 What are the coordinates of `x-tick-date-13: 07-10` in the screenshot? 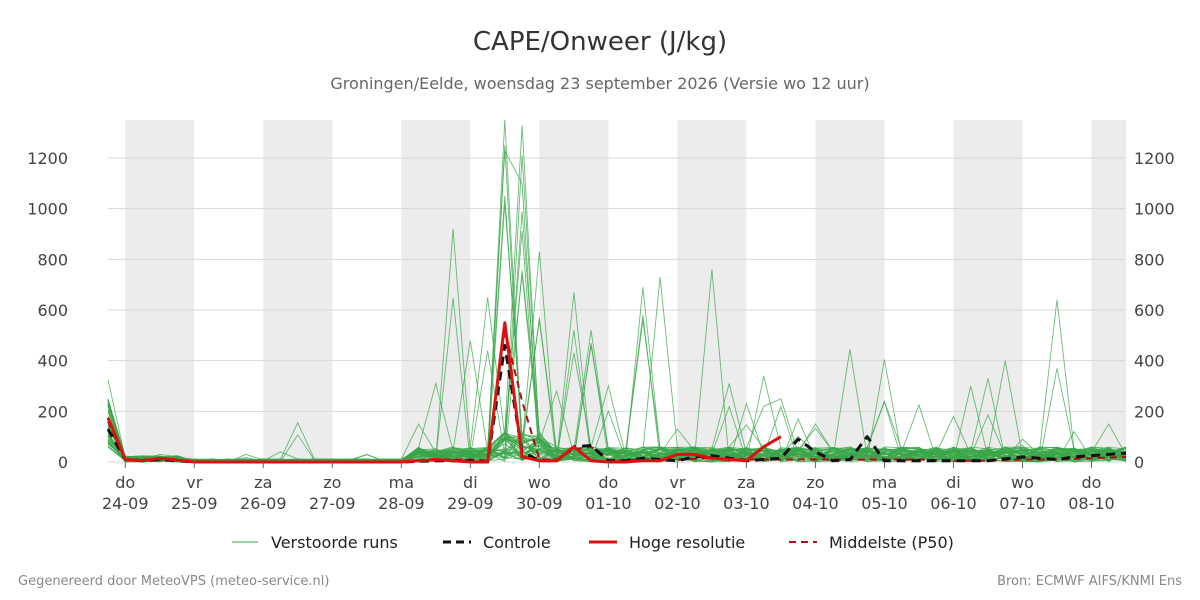 It's located at (1022, 503).